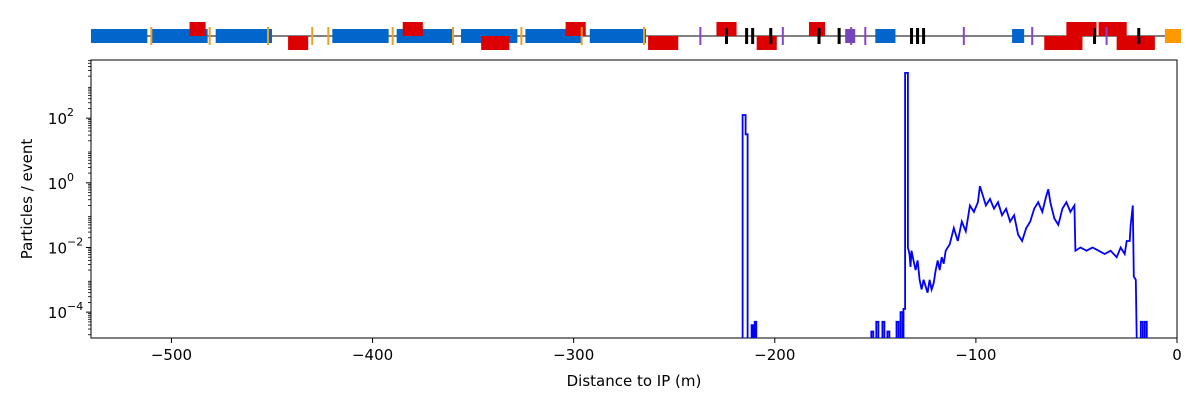  I want to click on x-tick-label: −400, so click(372, 355).